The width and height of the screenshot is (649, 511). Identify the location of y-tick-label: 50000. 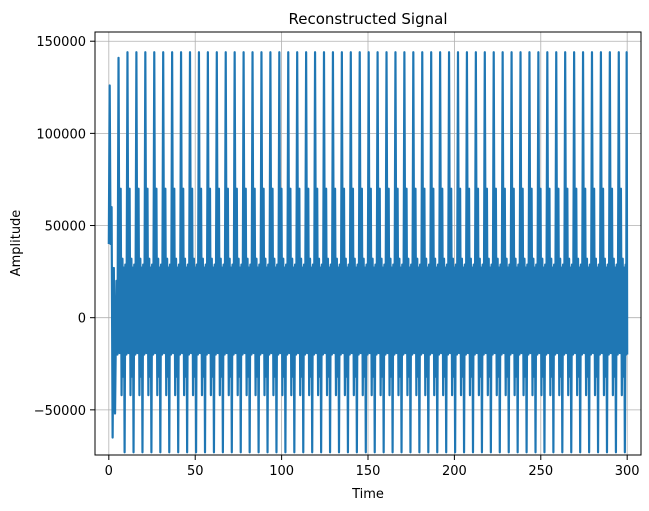
(65, 227).